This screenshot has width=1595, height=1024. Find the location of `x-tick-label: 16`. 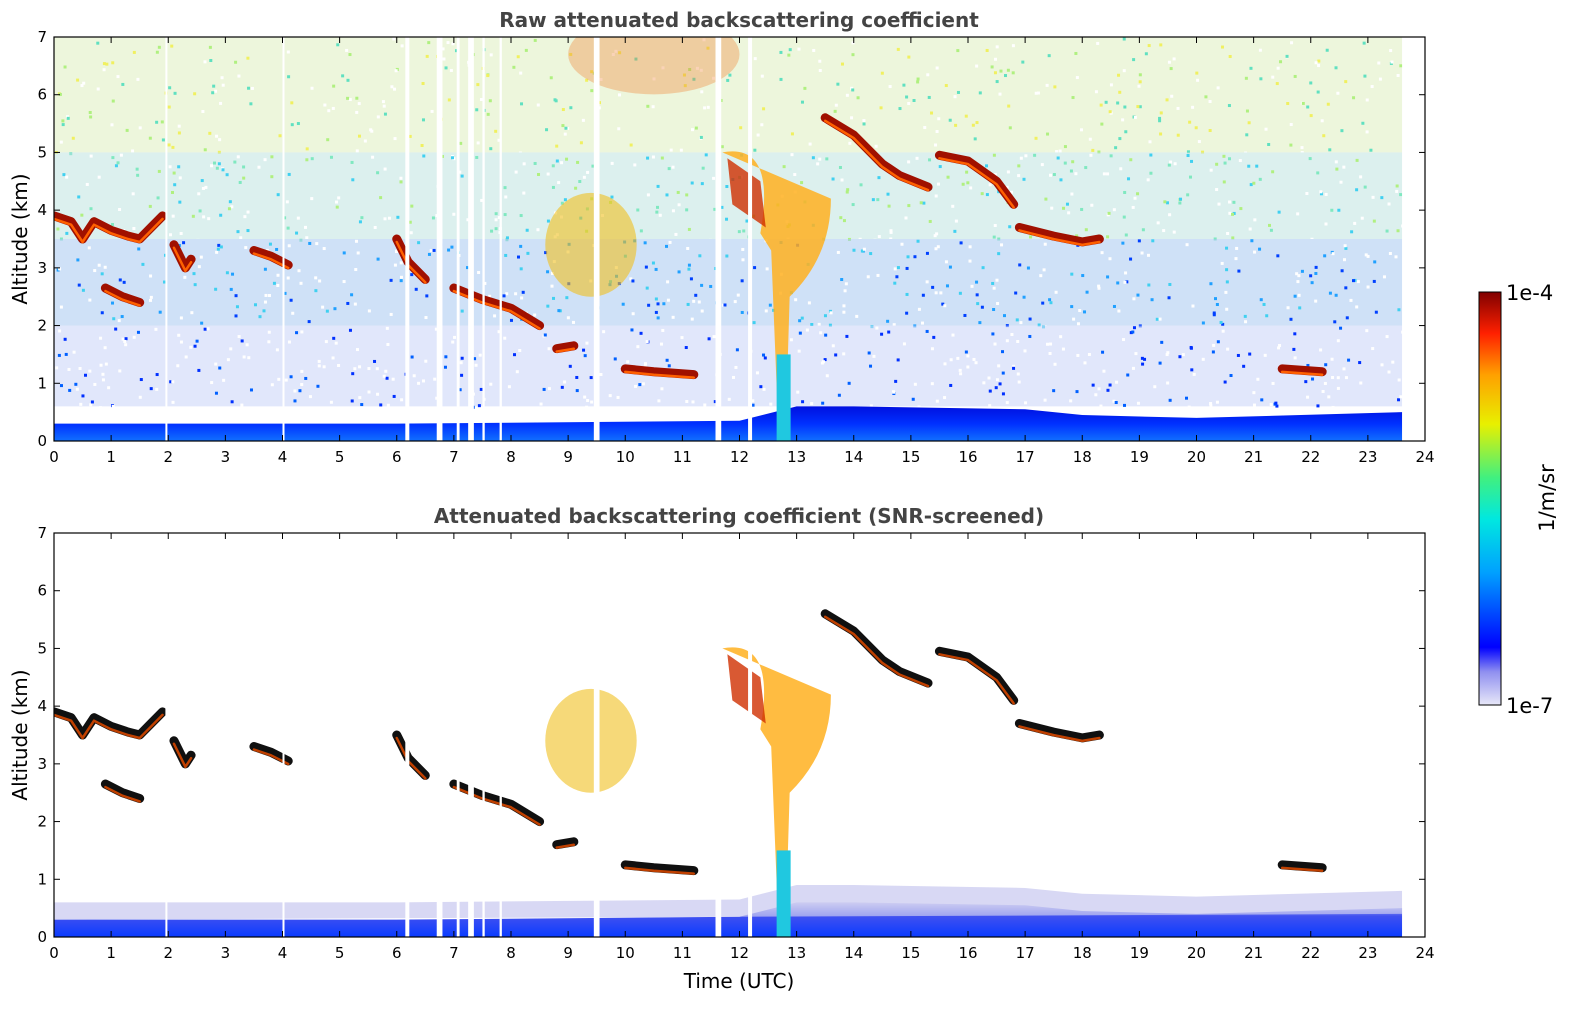

x-tick-label: 16 is located at coordinates (967, 457).